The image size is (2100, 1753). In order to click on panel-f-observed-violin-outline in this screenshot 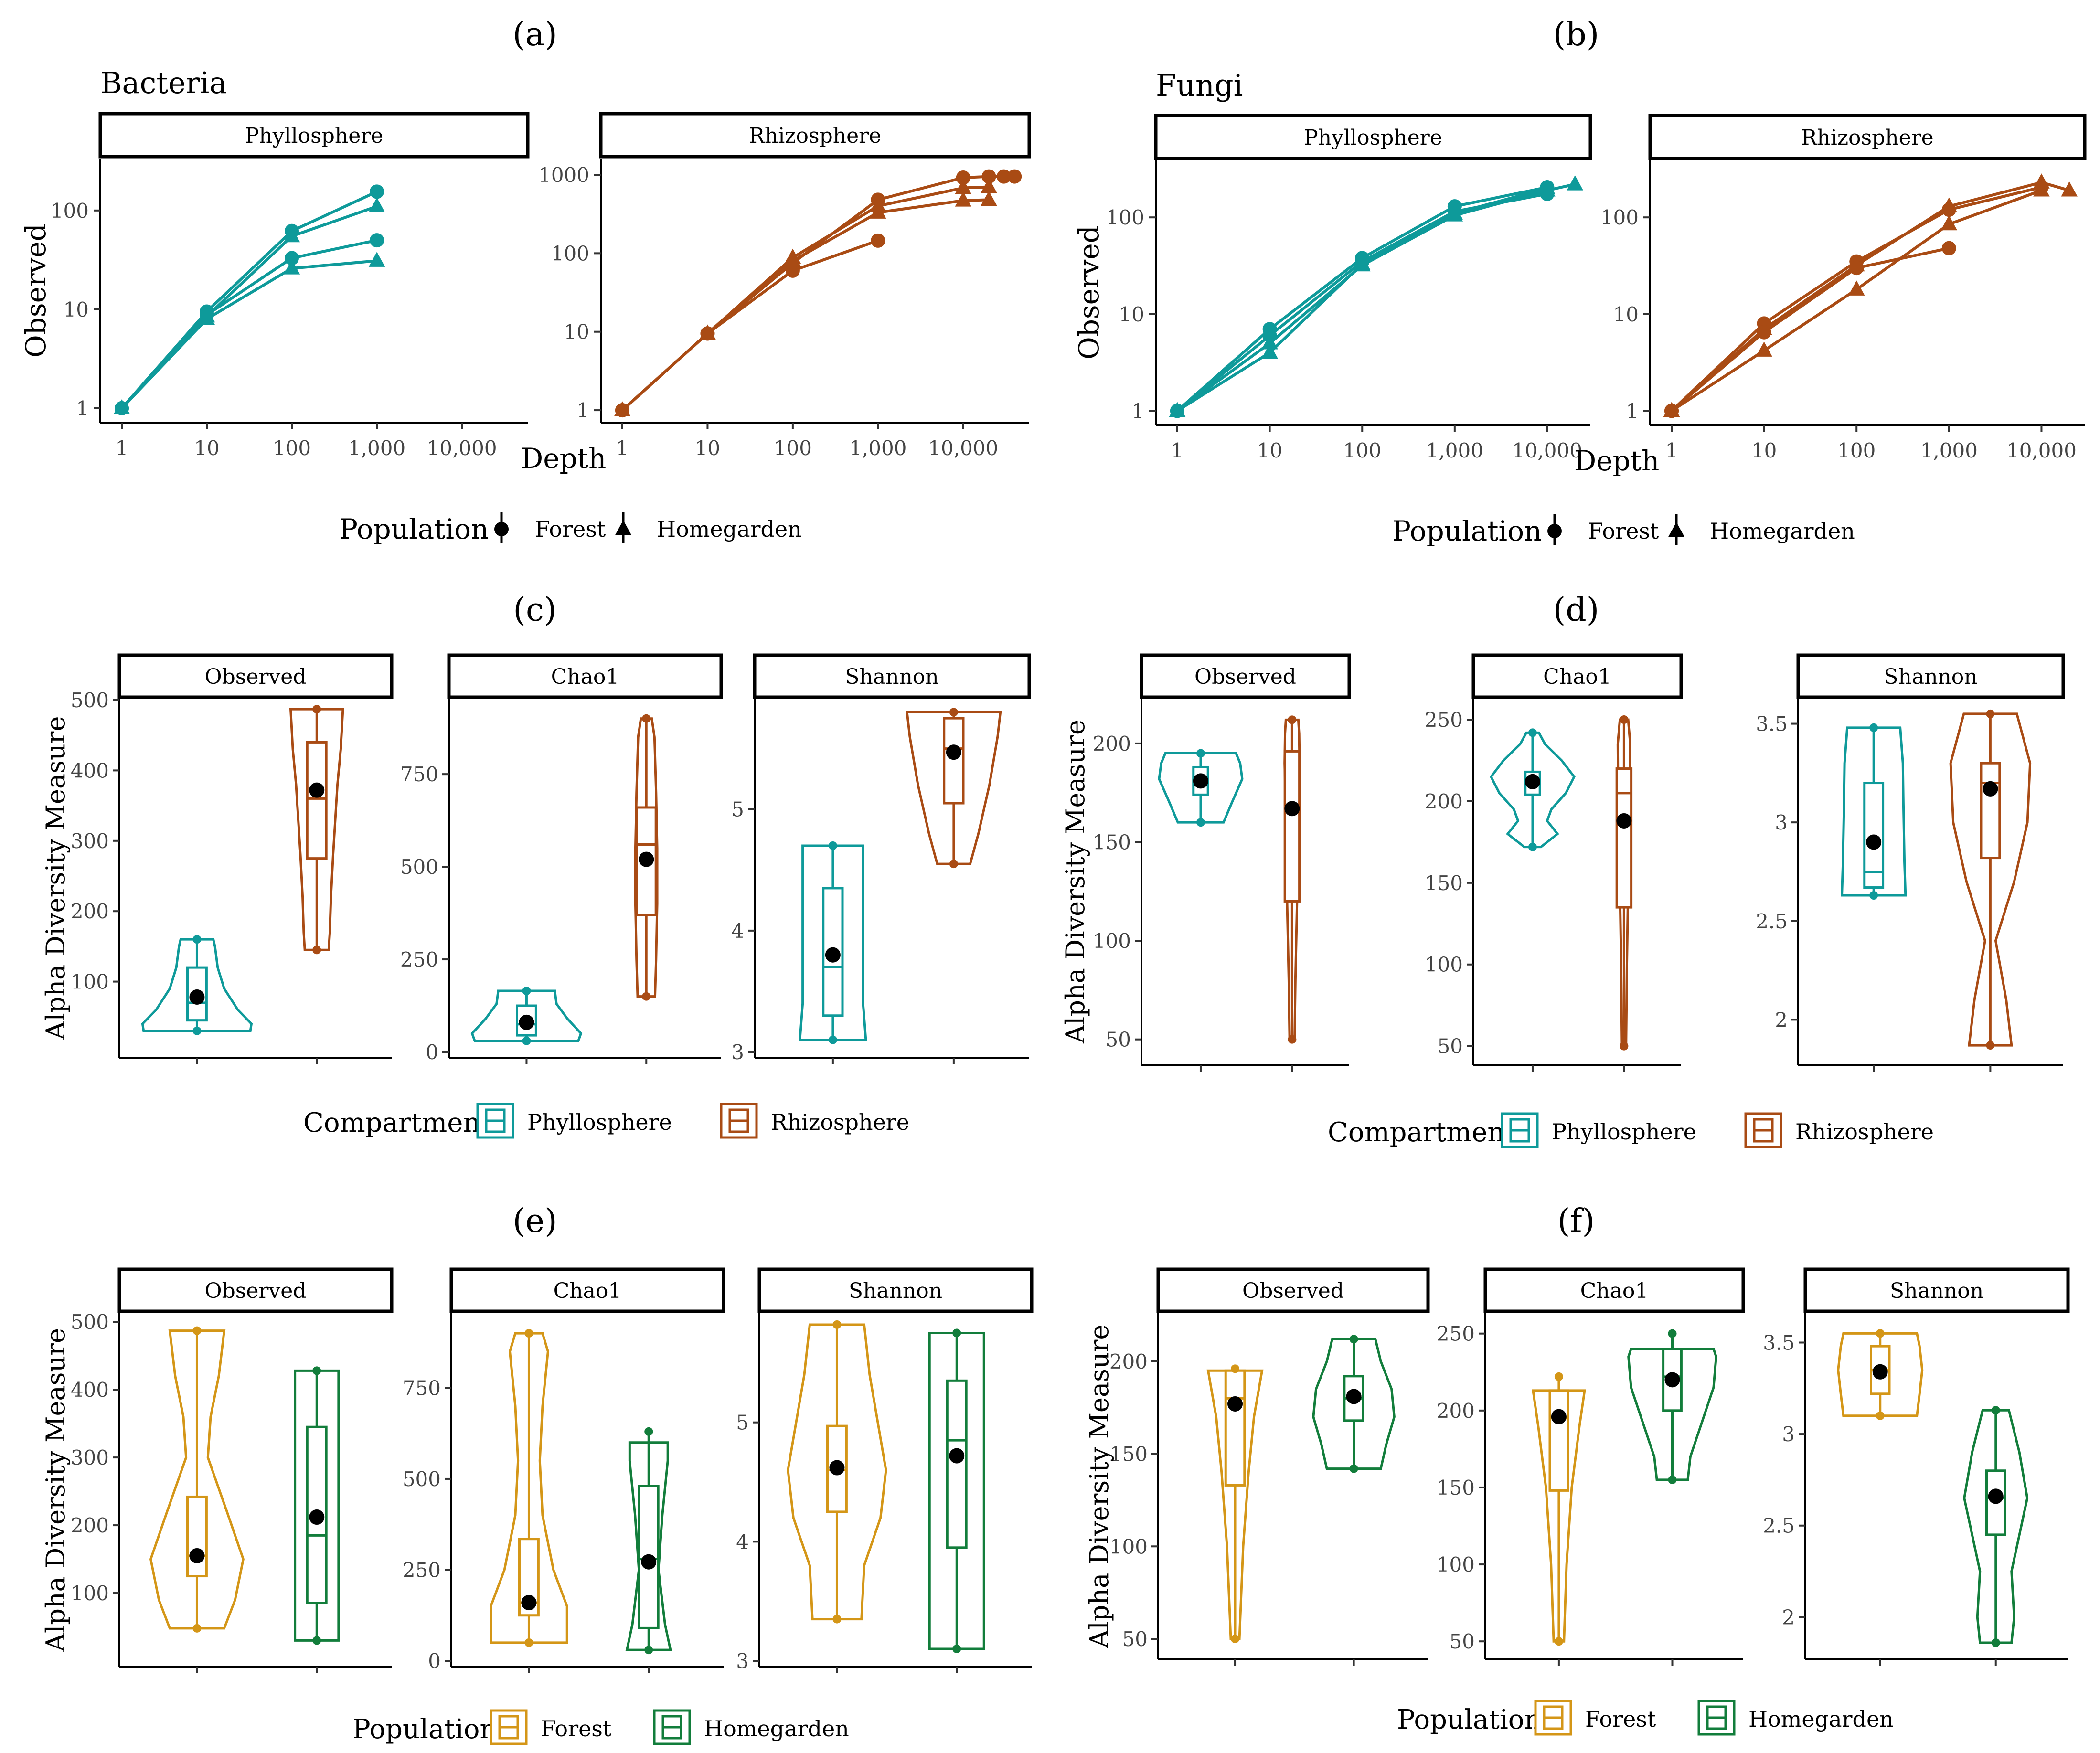, I will do `click(1235, 1504)`.